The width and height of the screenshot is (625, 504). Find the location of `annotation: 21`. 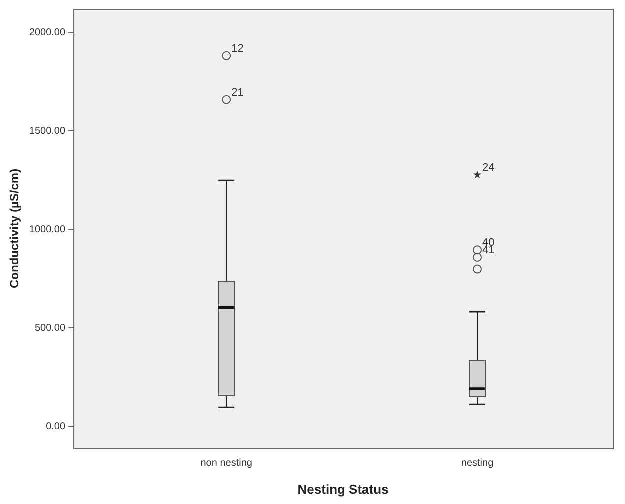

annotation: 21 is located at coordinates (238, 92).